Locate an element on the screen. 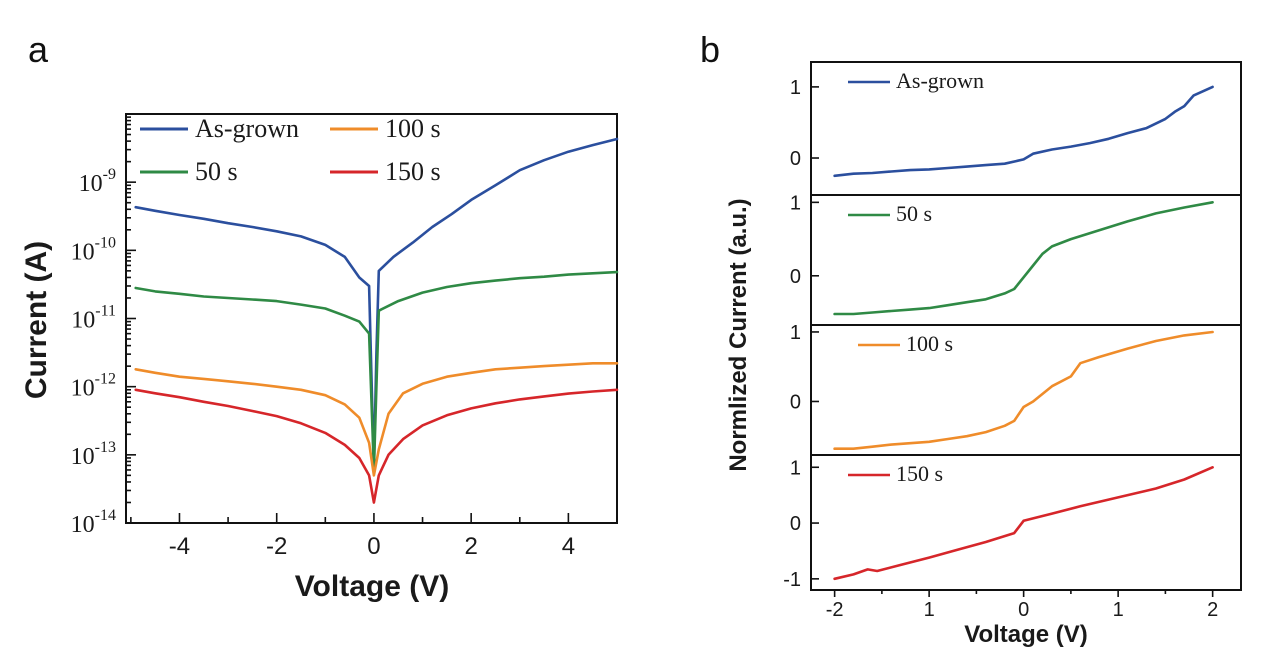  panel-a-y-tick-label: 10-10 is located at coordinates (93, 249).